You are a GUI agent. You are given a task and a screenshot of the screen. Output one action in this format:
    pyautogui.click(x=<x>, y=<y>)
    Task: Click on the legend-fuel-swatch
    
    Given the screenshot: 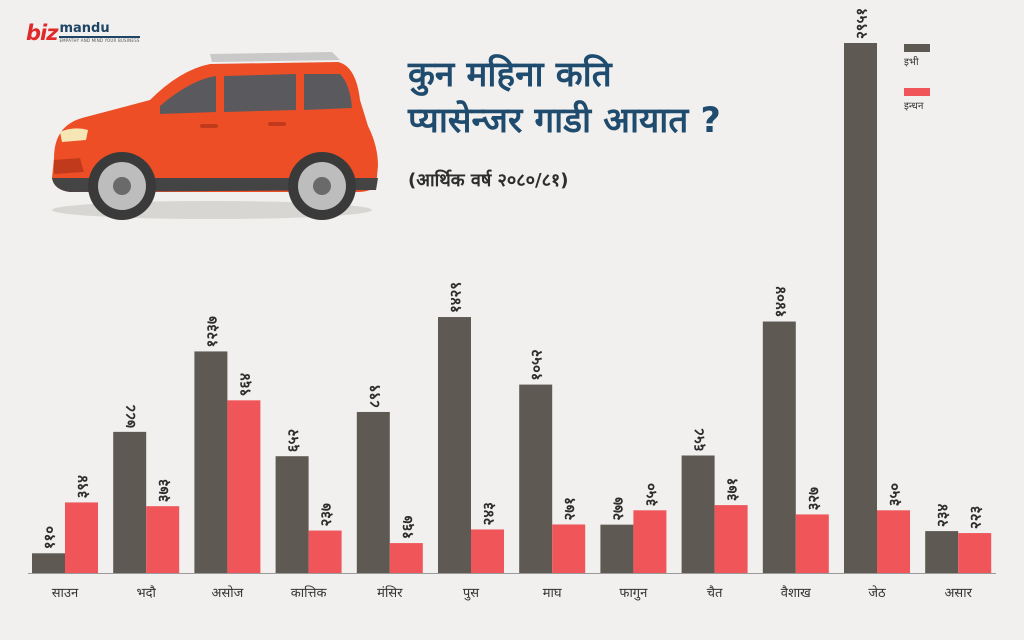 What is the action you would take?
    pyautogui.click(x=917, y=92)
    